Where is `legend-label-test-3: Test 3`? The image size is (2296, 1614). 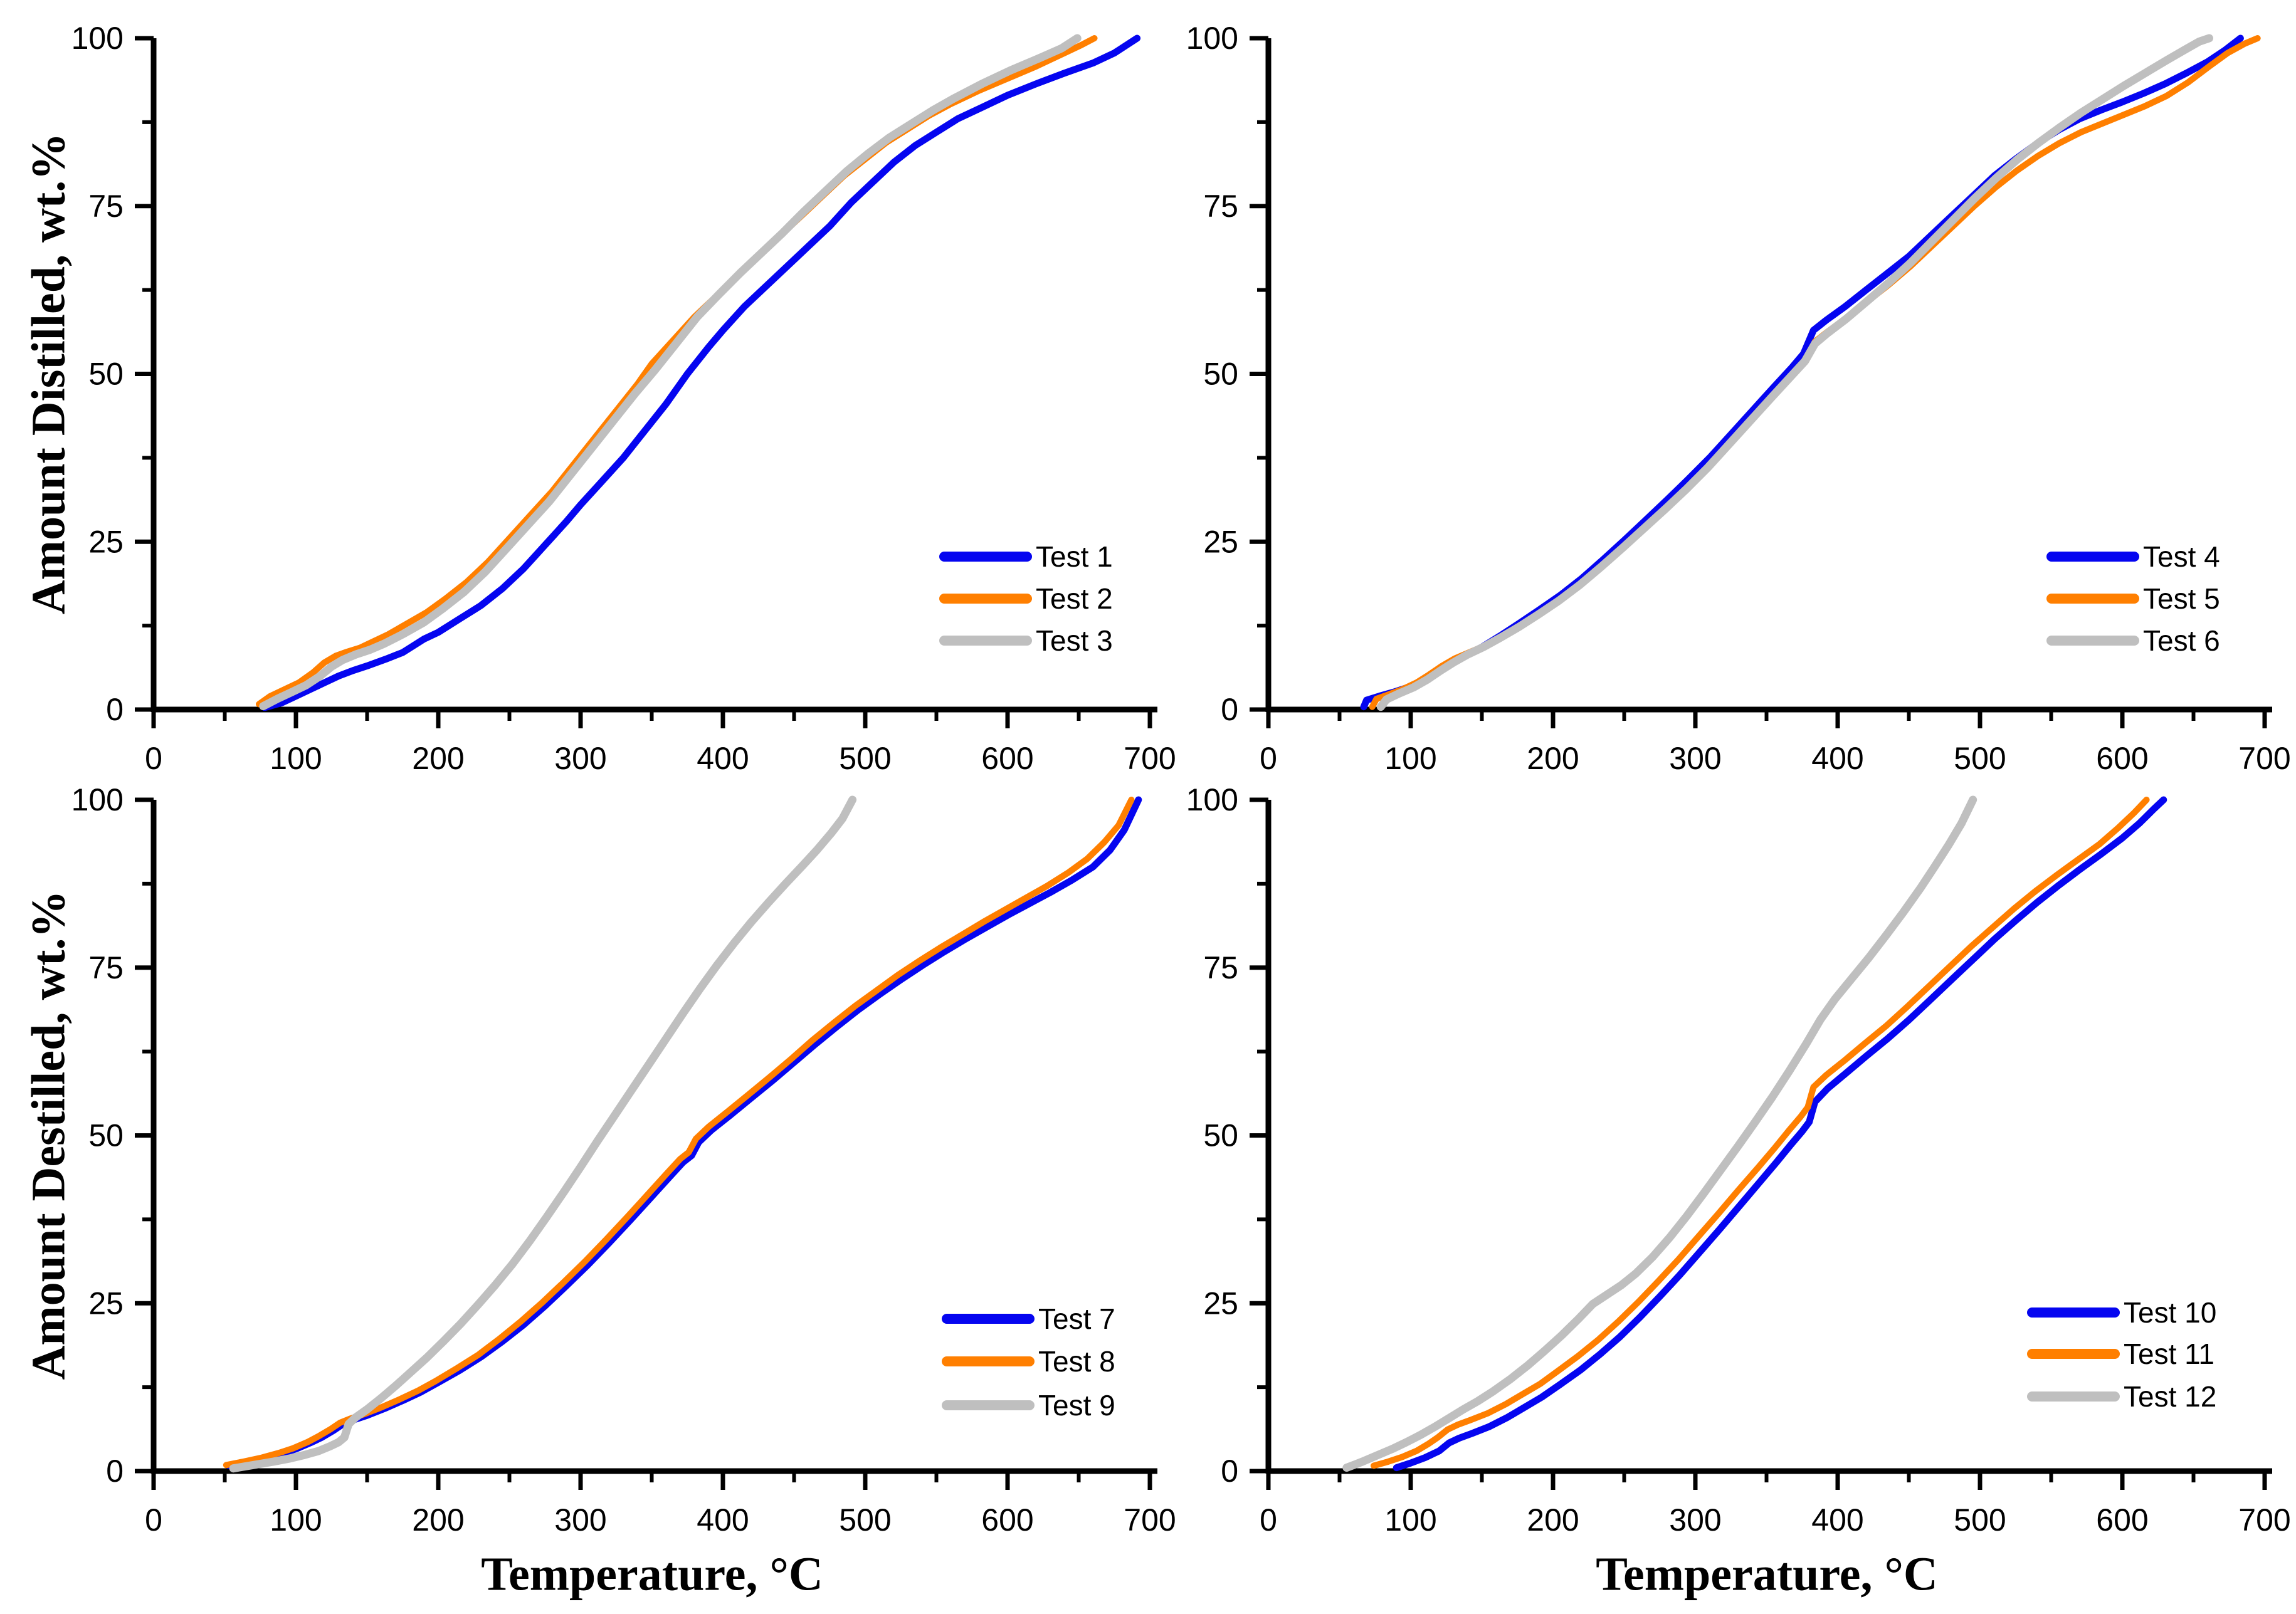
legend-label-test-3: Test 3 is located at coordinates (1074, 640).